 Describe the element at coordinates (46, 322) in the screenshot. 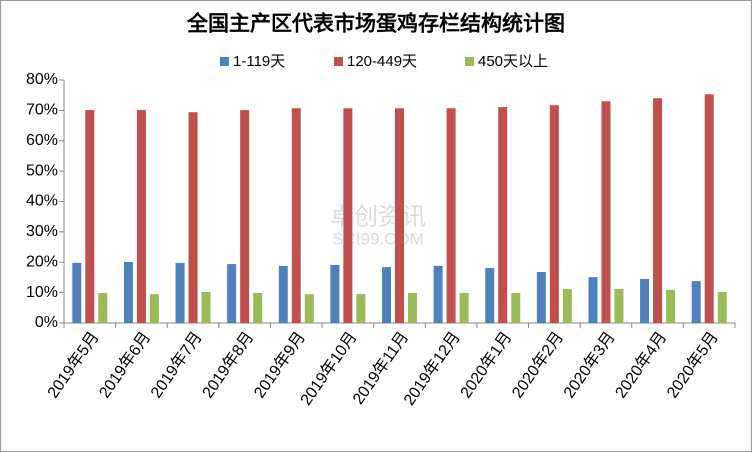

I see `y-tick-label: 0%` at that location.